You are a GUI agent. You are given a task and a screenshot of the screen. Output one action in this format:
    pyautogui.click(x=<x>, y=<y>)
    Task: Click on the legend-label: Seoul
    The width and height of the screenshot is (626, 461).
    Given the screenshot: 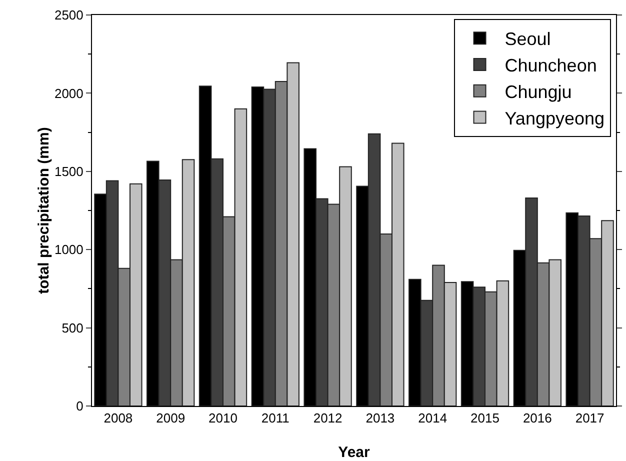 What is the action you would take?
    pyautogui.click(x=527, y=39)
    